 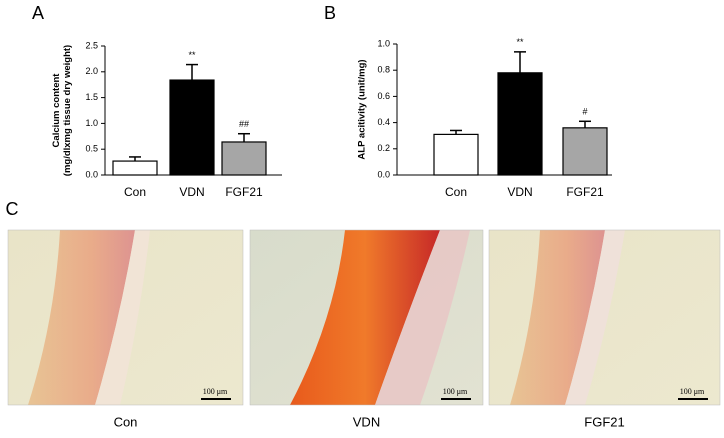 What do you see at coordinates (383, 122) in the screenshot?
I see `y-tick-label: 0.4` at bounding box center [383, 122].